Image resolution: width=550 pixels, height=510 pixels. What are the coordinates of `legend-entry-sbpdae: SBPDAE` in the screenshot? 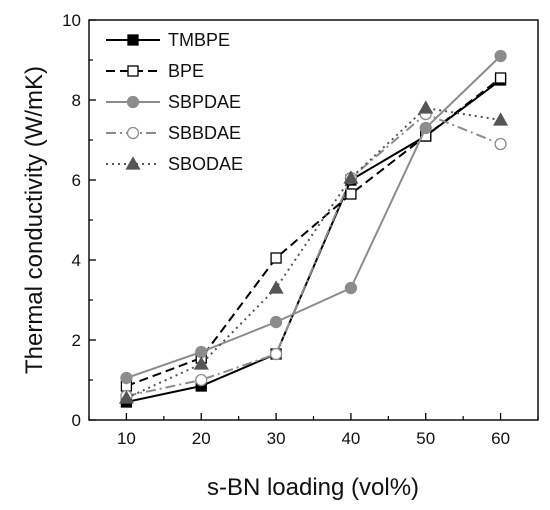 It's located at (173, 102).